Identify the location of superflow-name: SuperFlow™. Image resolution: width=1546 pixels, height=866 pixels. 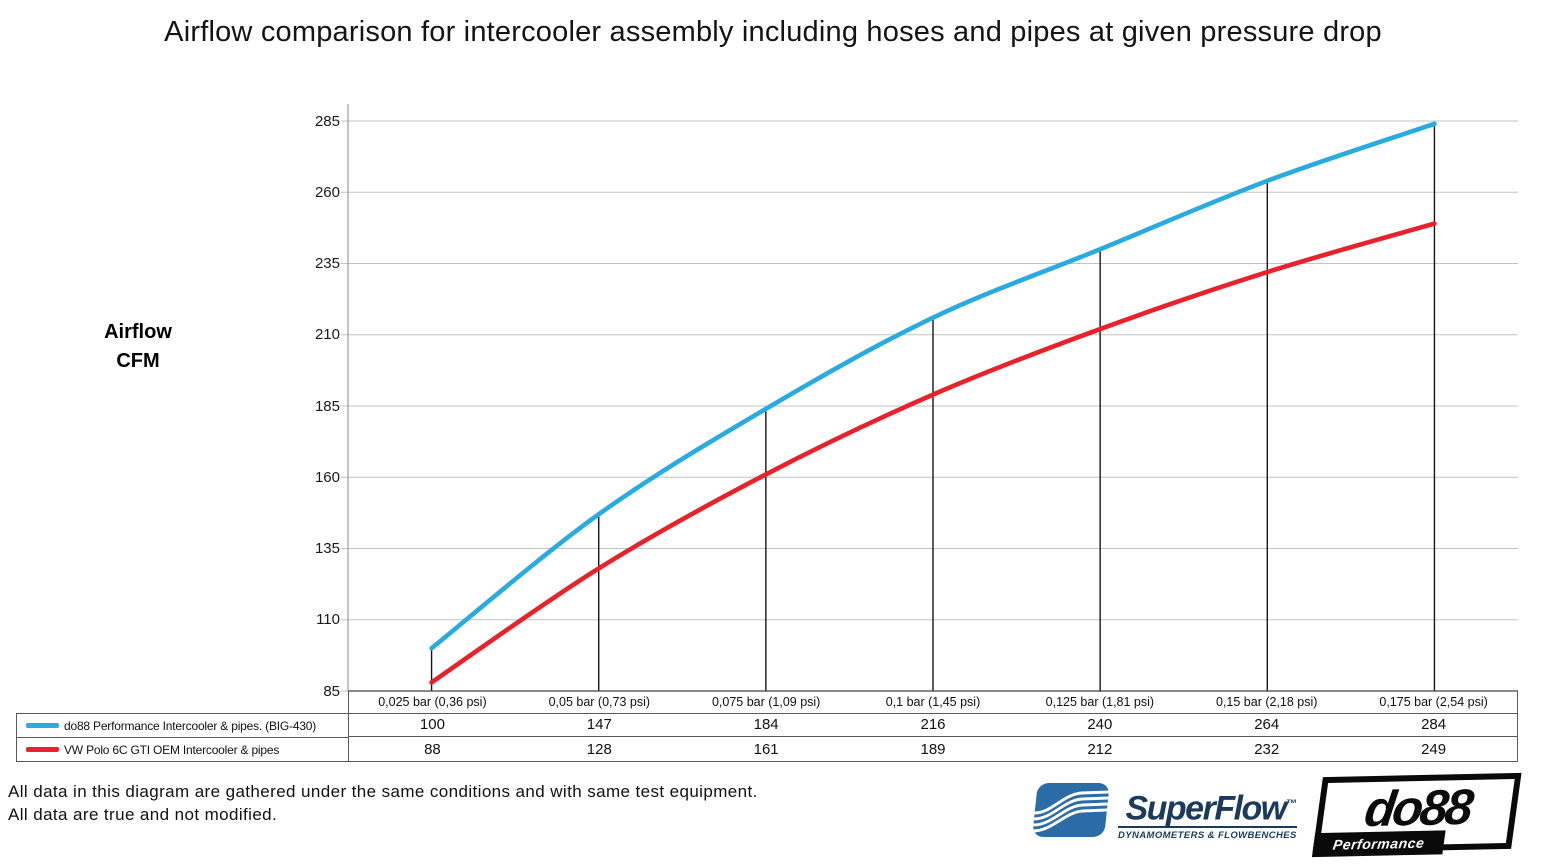
(1210, 806).